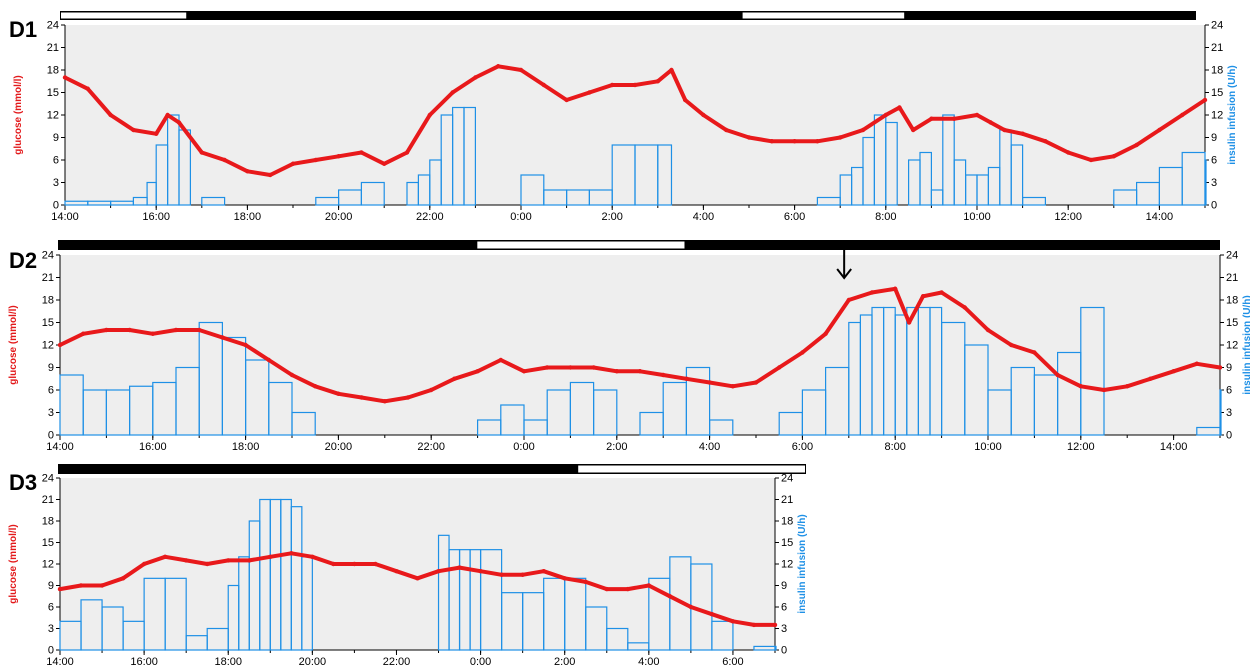 The height and width of the screenshot is (666, 1250). What do you see at coordinates (313, 661) in the screenshot?
I see `x-tick-label: 20:00` at bounding box center [313, 661].